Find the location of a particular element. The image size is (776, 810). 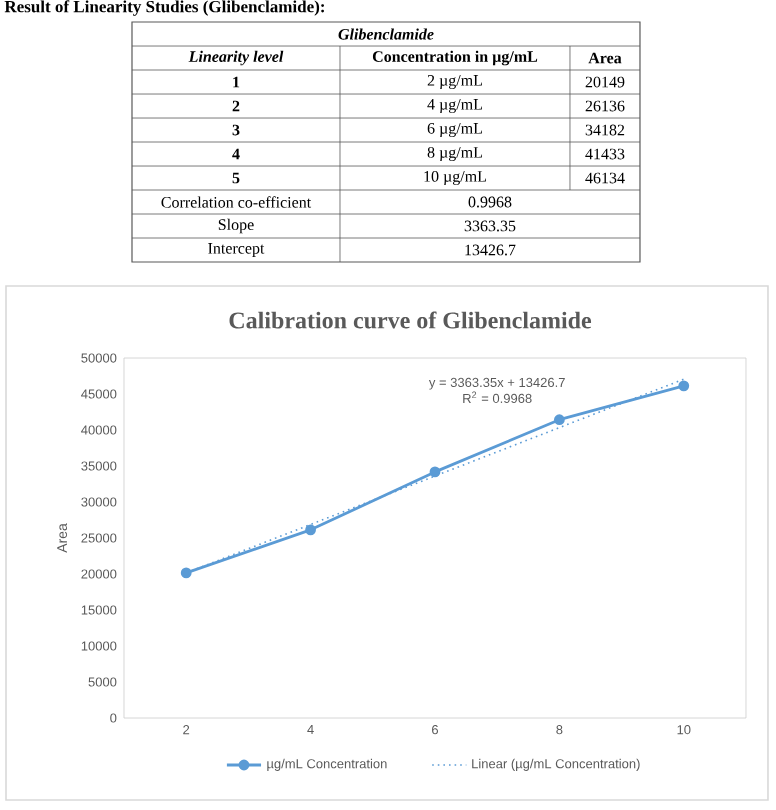

text: 13426.7 is located at coordinates (490, 250).